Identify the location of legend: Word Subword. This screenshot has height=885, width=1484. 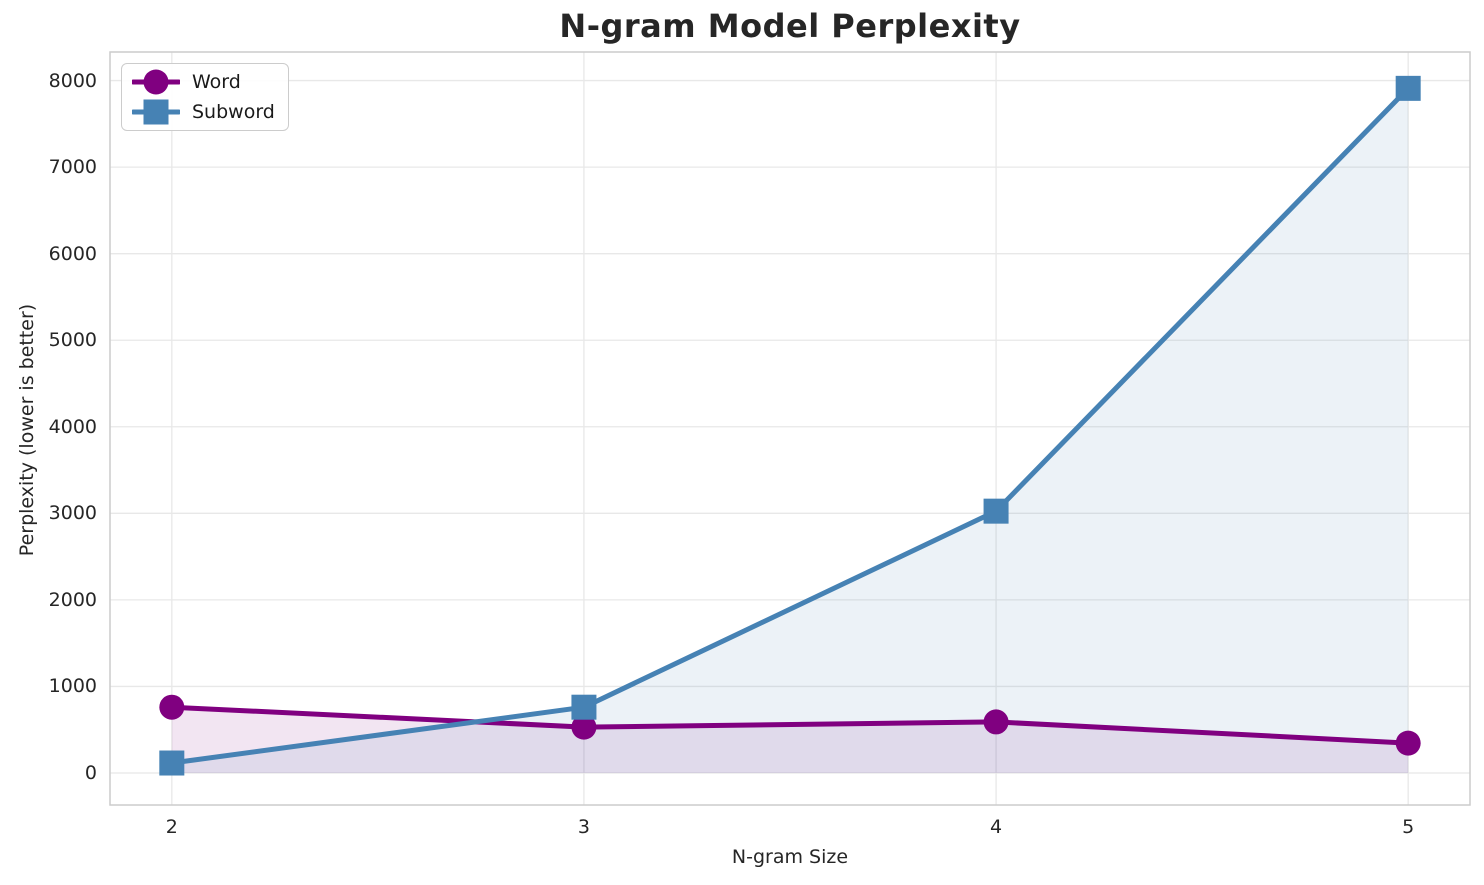
(205, 97).